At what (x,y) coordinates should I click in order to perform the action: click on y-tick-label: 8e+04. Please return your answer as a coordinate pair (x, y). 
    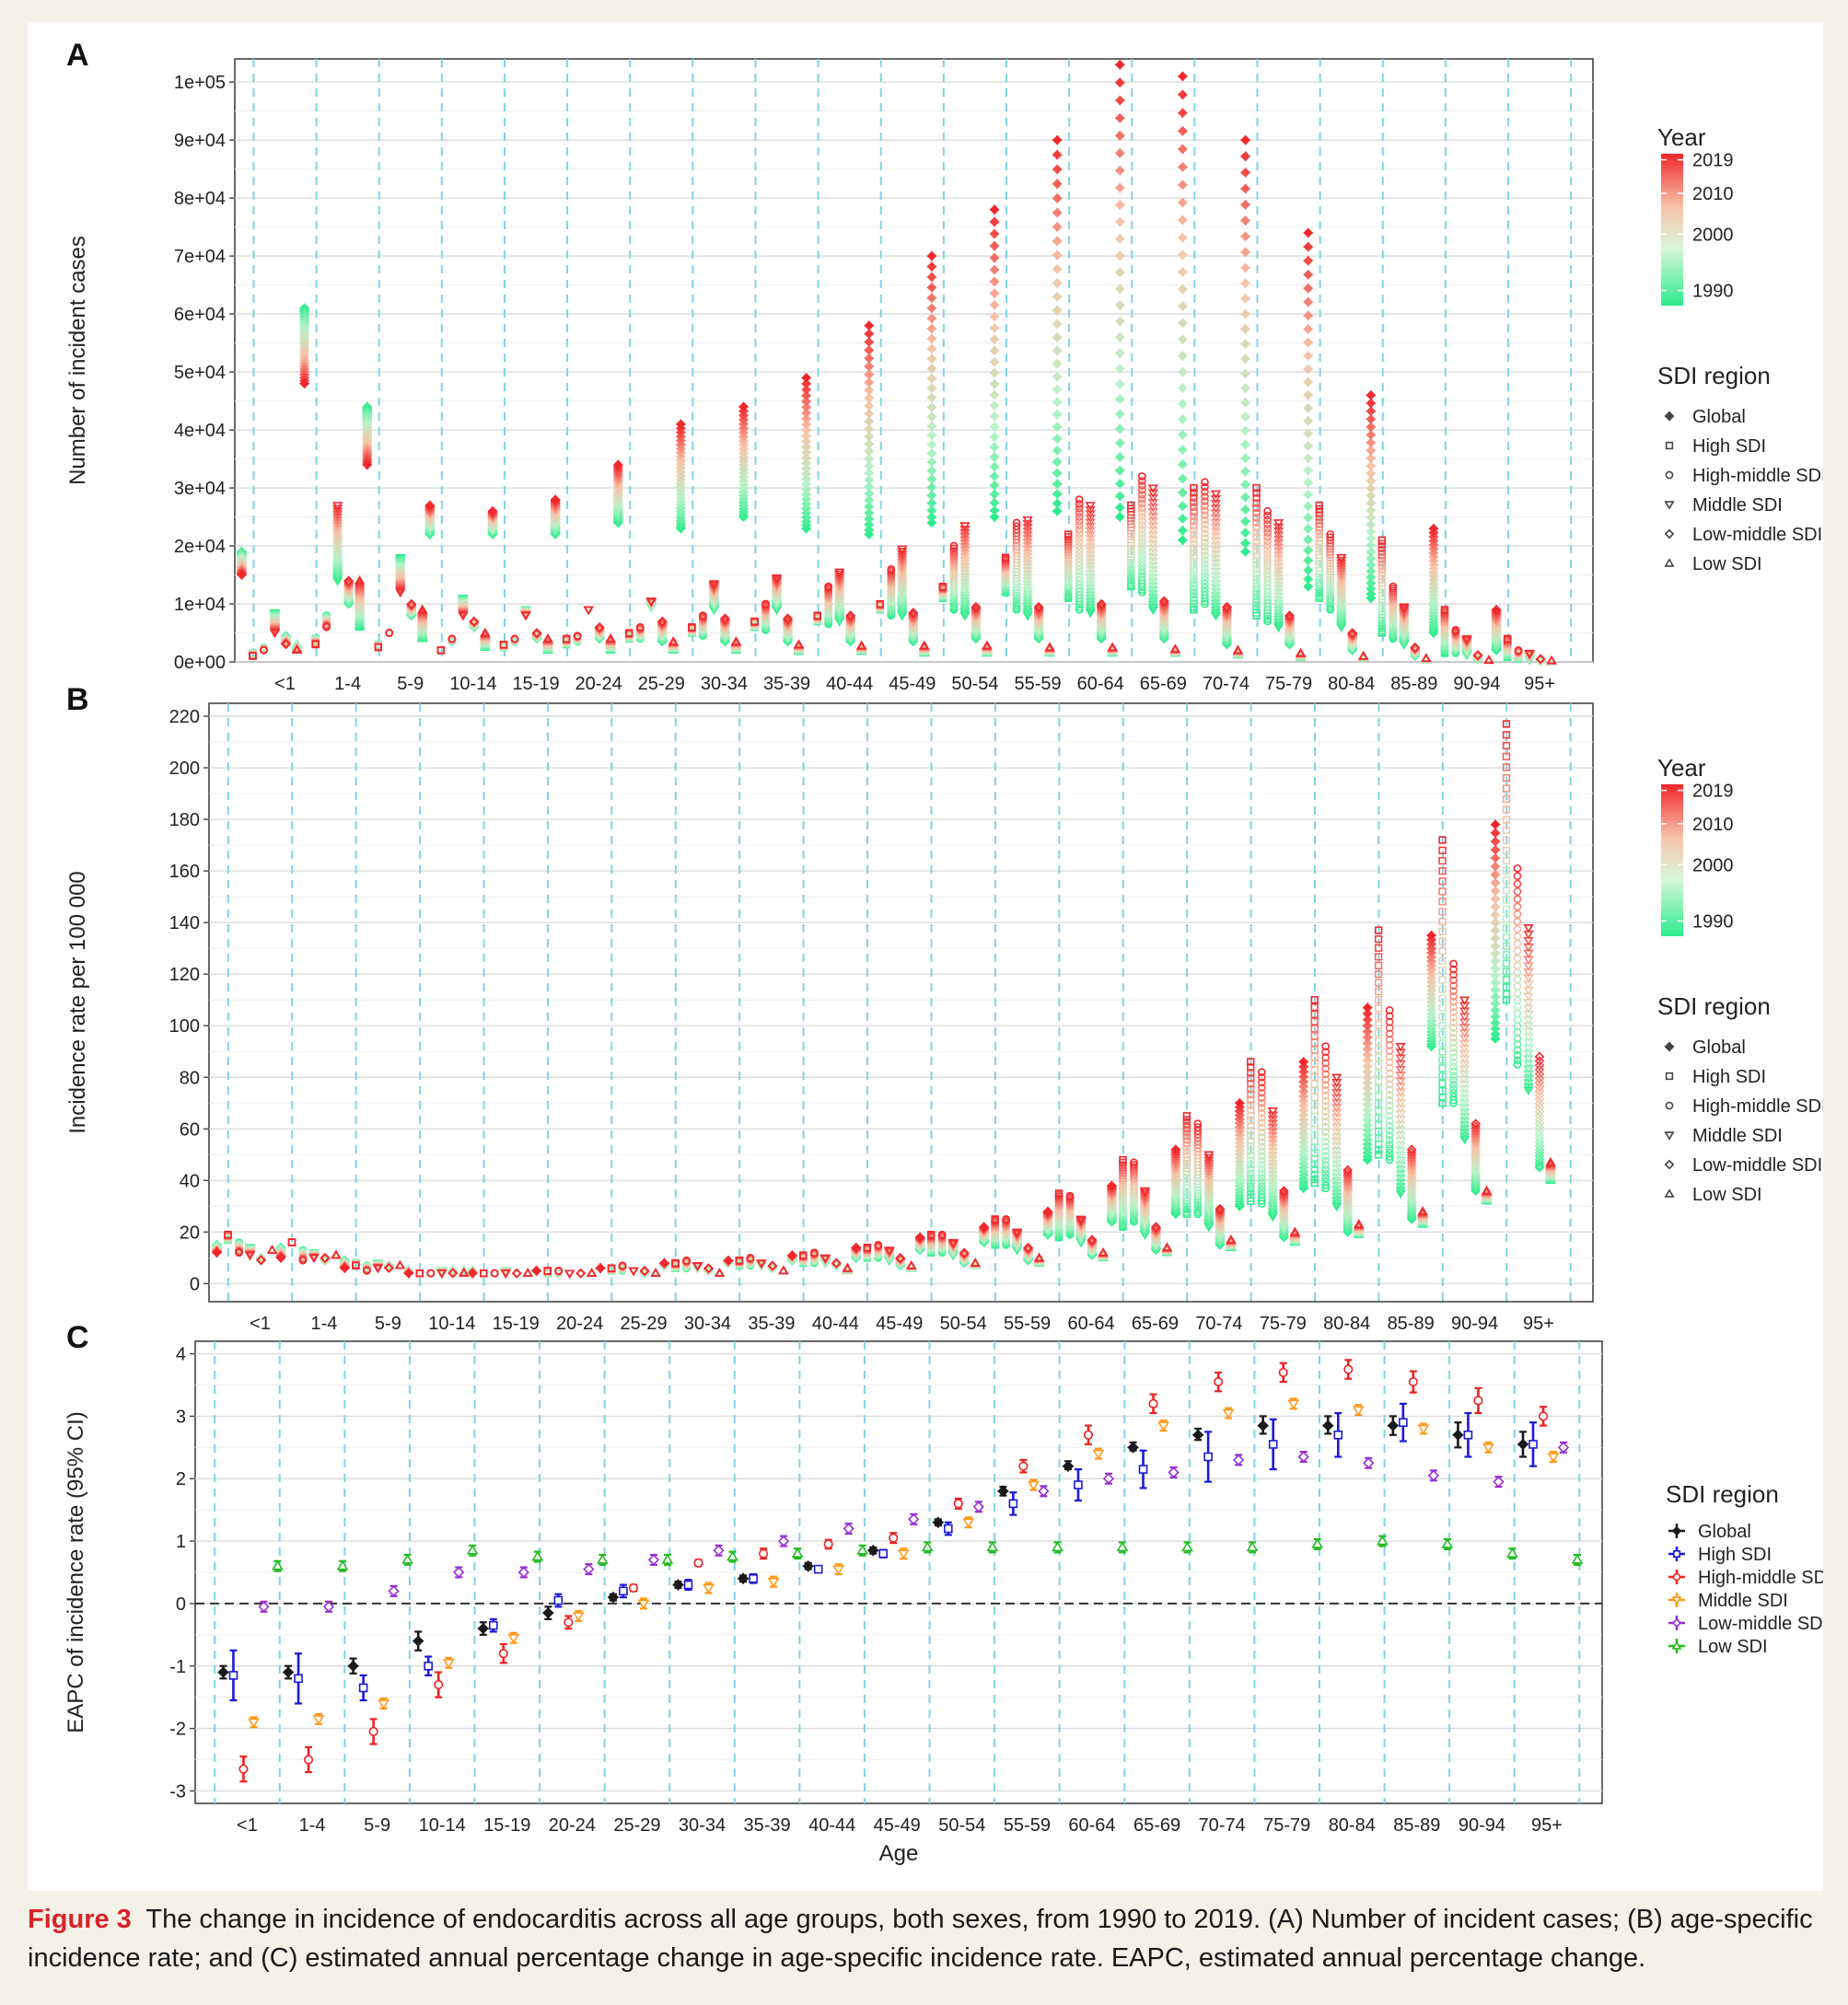
    Looking at the image, I should click on (200, 199).